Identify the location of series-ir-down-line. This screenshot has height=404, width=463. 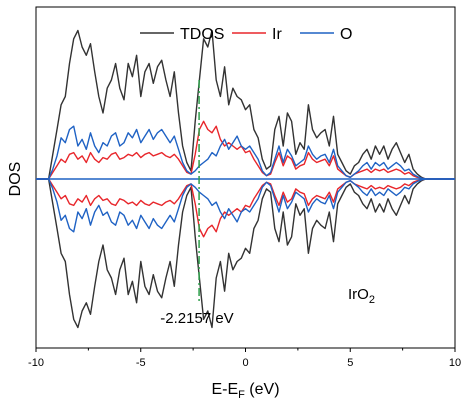
(245, 208).